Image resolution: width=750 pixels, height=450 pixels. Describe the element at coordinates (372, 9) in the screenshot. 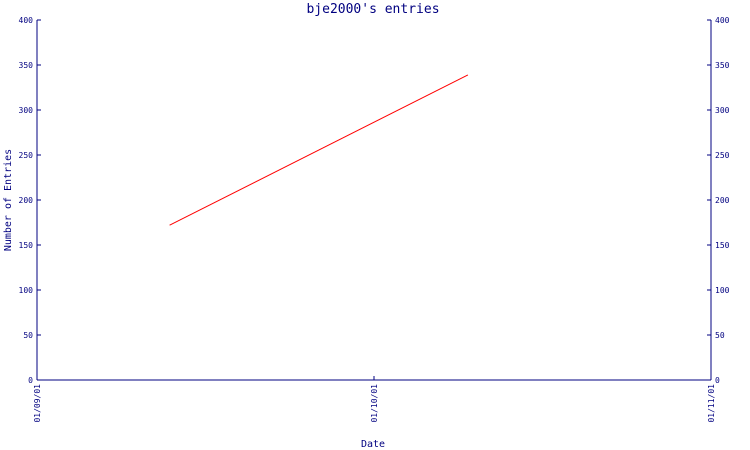

I see `chart-title: bje2000's entries` at that location.